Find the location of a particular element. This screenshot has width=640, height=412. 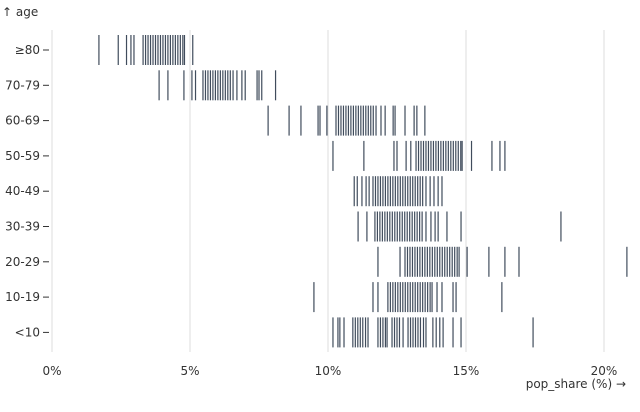

x-axis: 0% 5% 10% 15% 20% is located at coordinates (329, 371).